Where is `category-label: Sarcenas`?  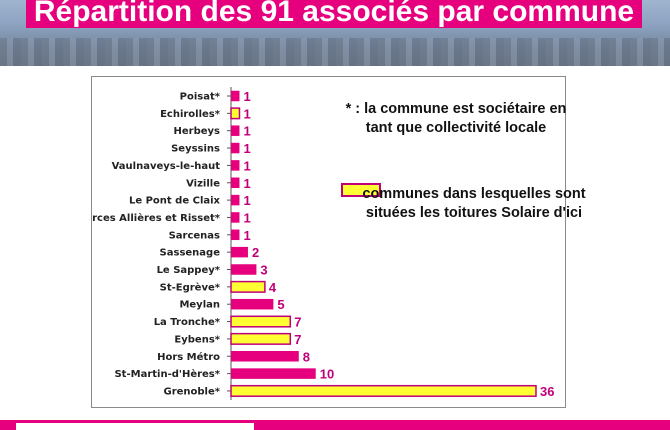
category-label: Sarcenas is located at coordinates (194, 235).